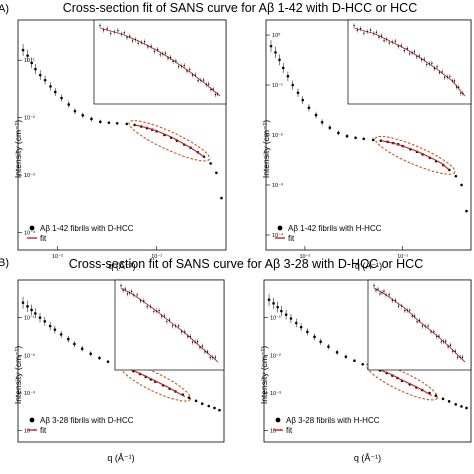 The height and width of the screenshot is (474, 474). What do you see at coordinates (4, 263) in the screenshot?
I see `panel-b-label: B)` at bounding box center [4, 263].